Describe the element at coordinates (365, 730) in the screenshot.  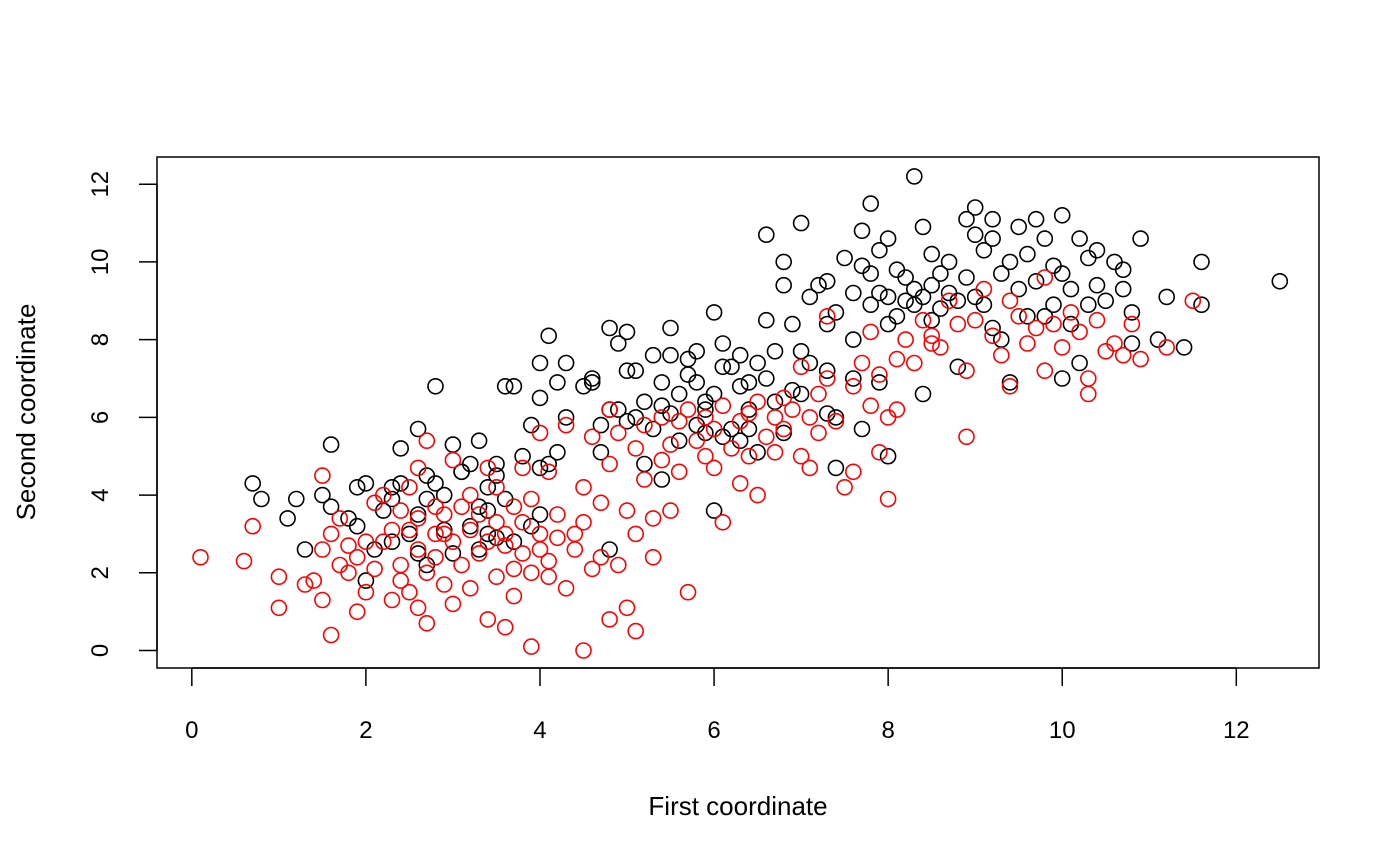
I see `x-tick-label: 2` at that location.